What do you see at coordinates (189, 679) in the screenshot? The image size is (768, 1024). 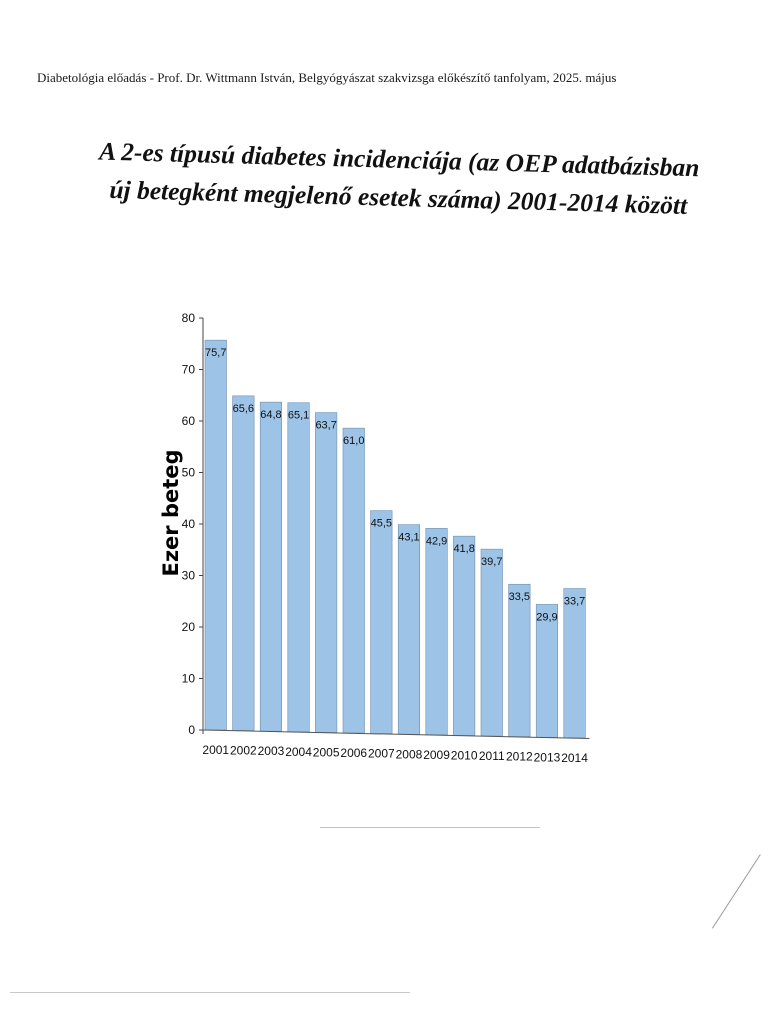 I see `y-tick-label: 10` at bounding box center [189, 679].